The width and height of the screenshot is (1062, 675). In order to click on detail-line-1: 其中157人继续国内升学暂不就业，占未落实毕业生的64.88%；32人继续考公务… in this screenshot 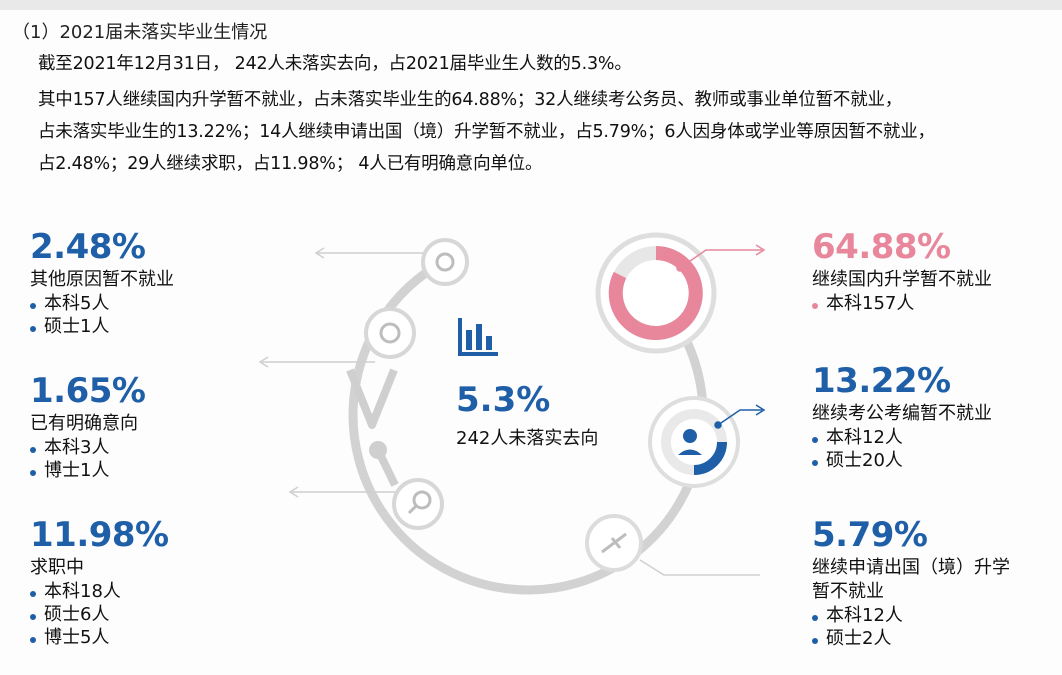, I will do `click(470, 100)`.